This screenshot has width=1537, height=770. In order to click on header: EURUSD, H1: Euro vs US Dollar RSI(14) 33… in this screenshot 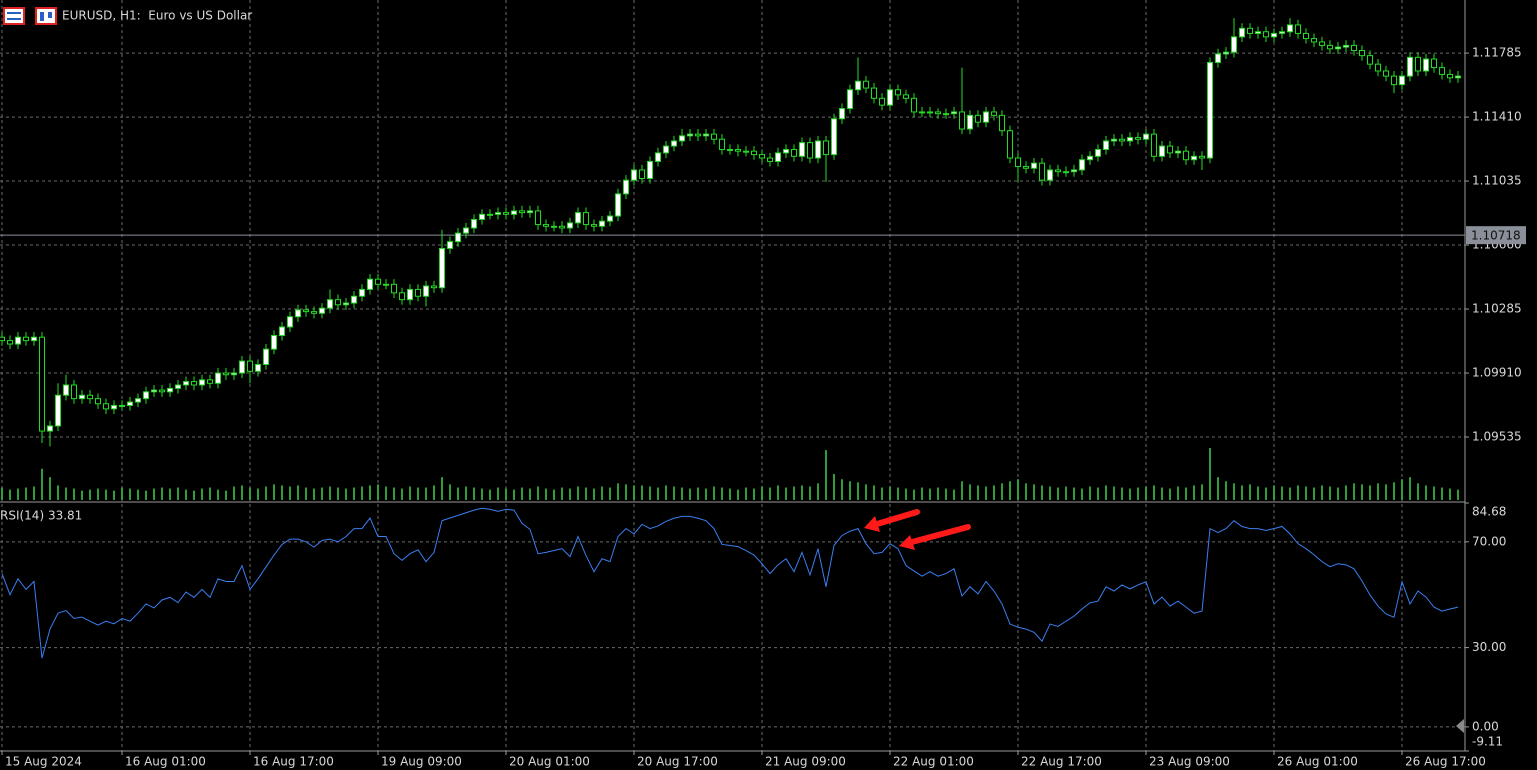, I will do `click(126, 265)`.